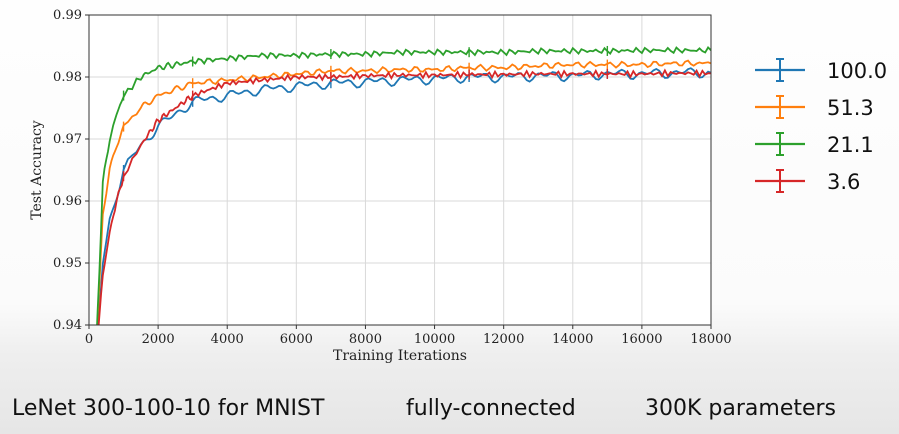 The height and width of the screenshot is (434, 899). I want to click on y-tick-label: 0.98, so click(67, 77).